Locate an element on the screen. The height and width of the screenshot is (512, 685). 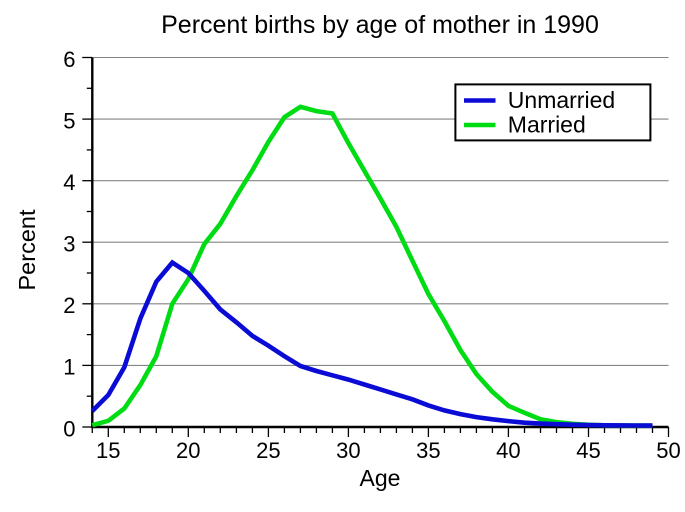
svg-text: 50 is located at coordinates (668, 450).